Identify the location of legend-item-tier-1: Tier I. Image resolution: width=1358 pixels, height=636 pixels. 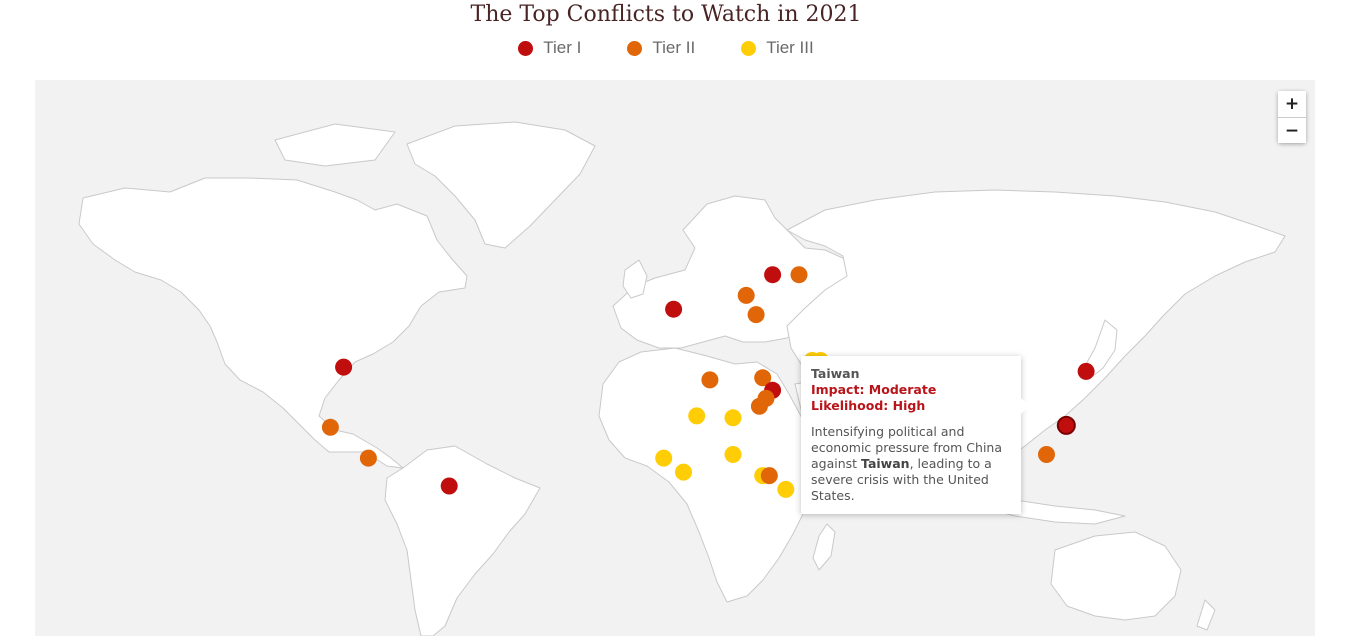
(549, 48).